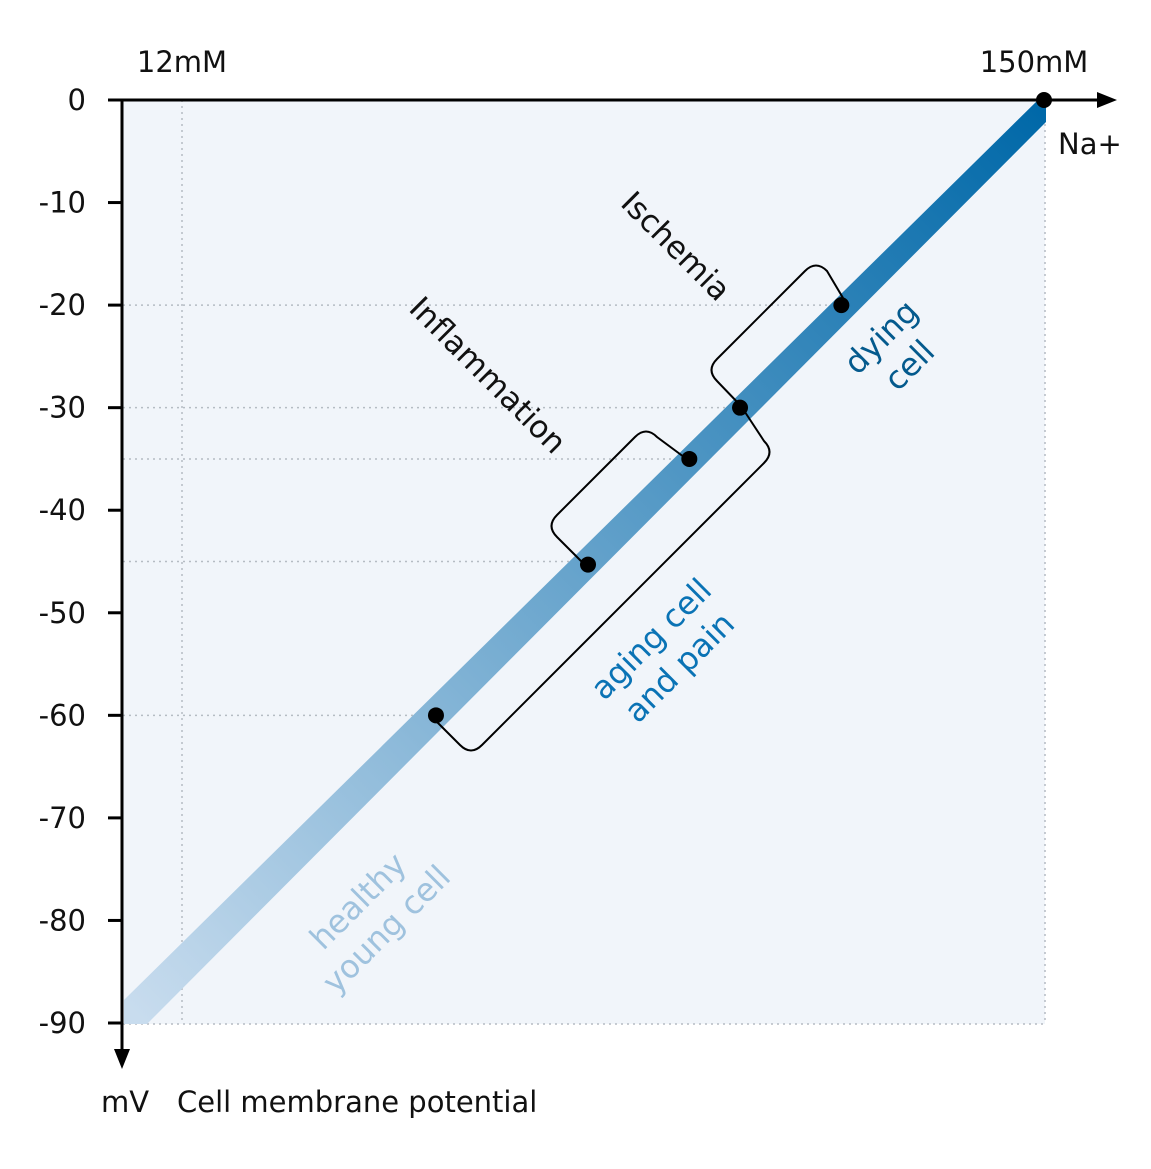  What do you see at coordinates (62, 1023) in the screenshot?
I see `y-tick-label: -90` at bounding box center [62, 1023].